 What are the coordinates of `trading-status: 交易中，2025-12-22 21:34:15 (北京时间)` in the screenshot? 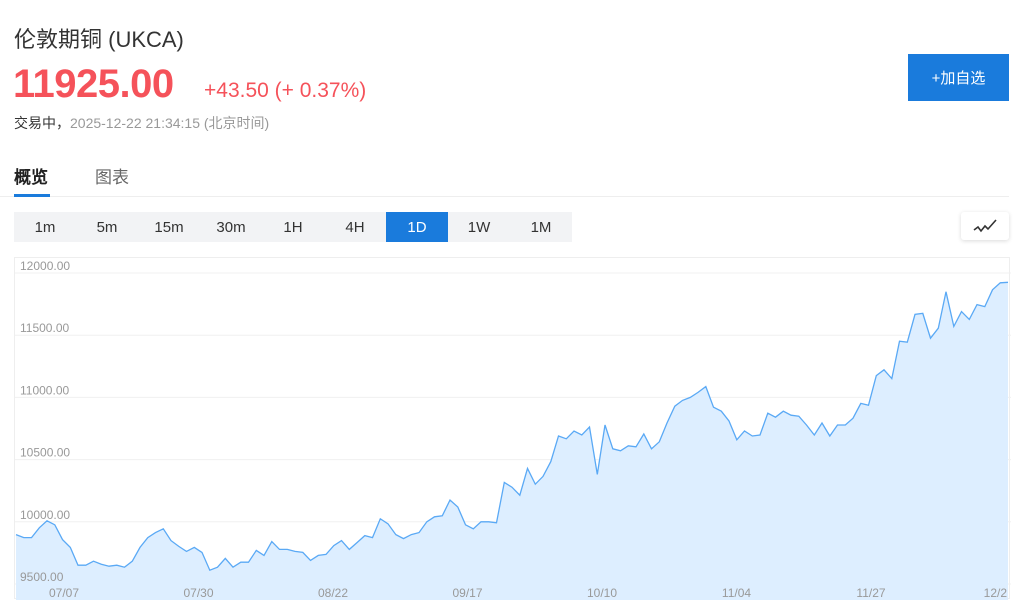 It's located at (141, 123).